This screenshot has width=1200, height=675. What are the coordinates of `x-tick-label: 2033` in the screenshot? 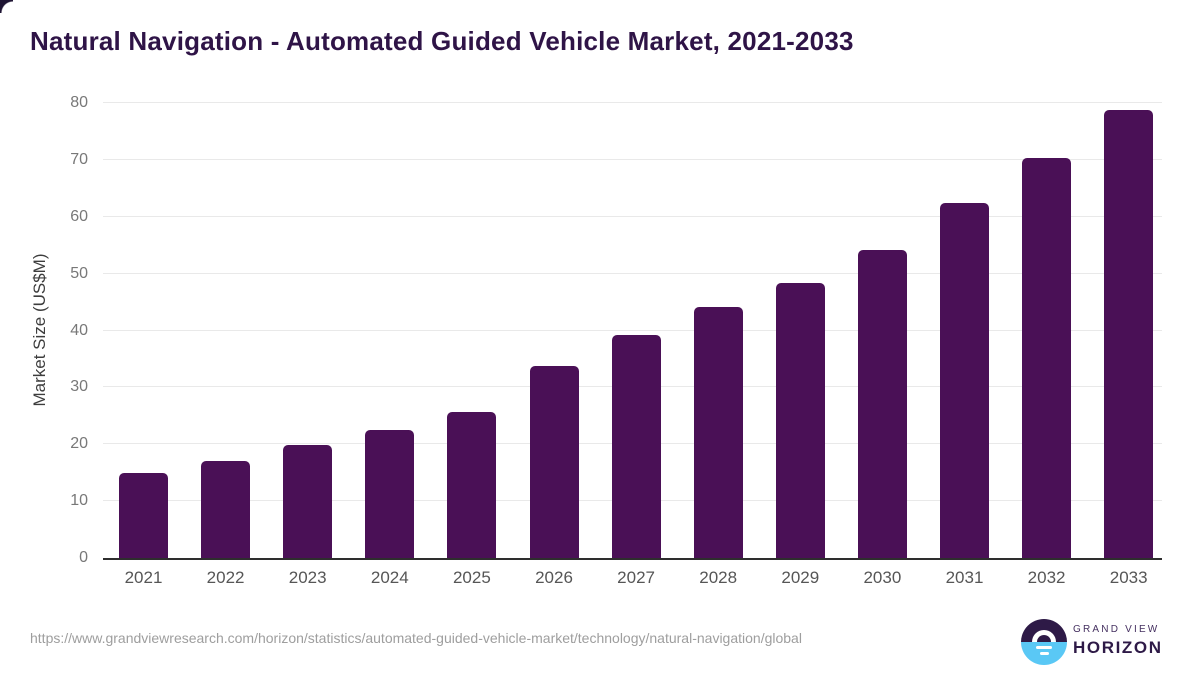 It's located at (1128, 577).